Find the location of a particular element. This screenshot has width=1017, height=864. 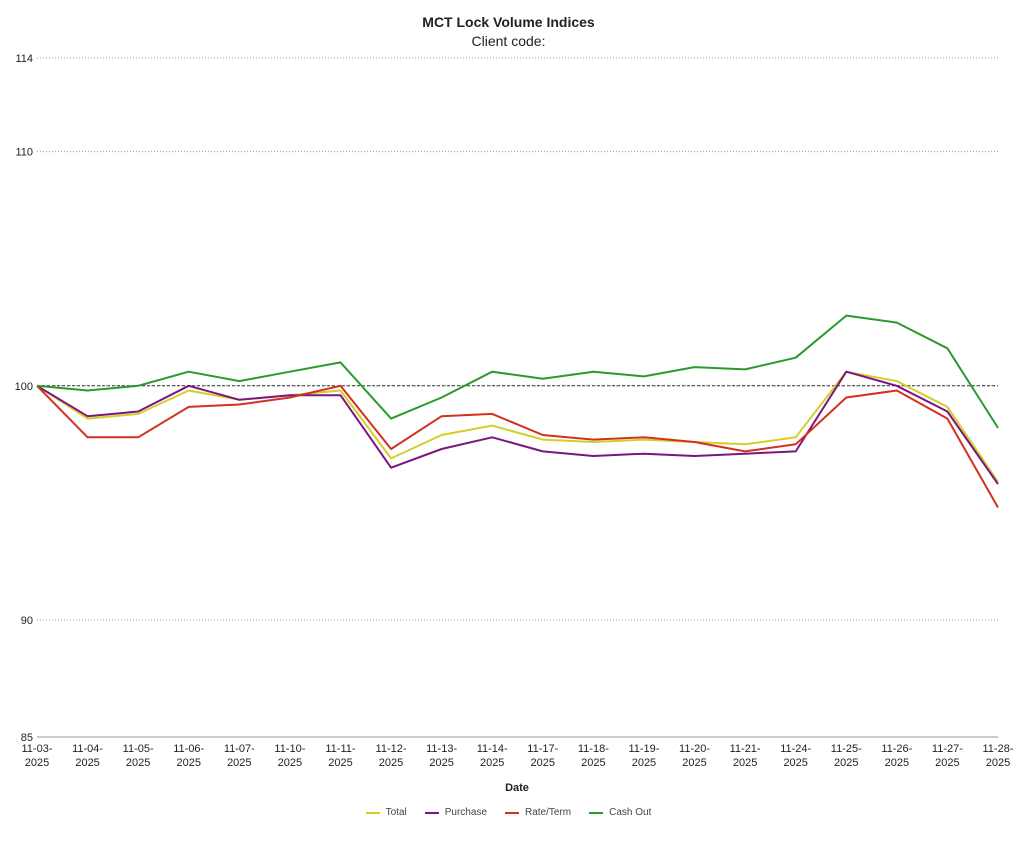

legend: Total Purchase Rate/Term Cash Out is located at coordinates (508, 812).